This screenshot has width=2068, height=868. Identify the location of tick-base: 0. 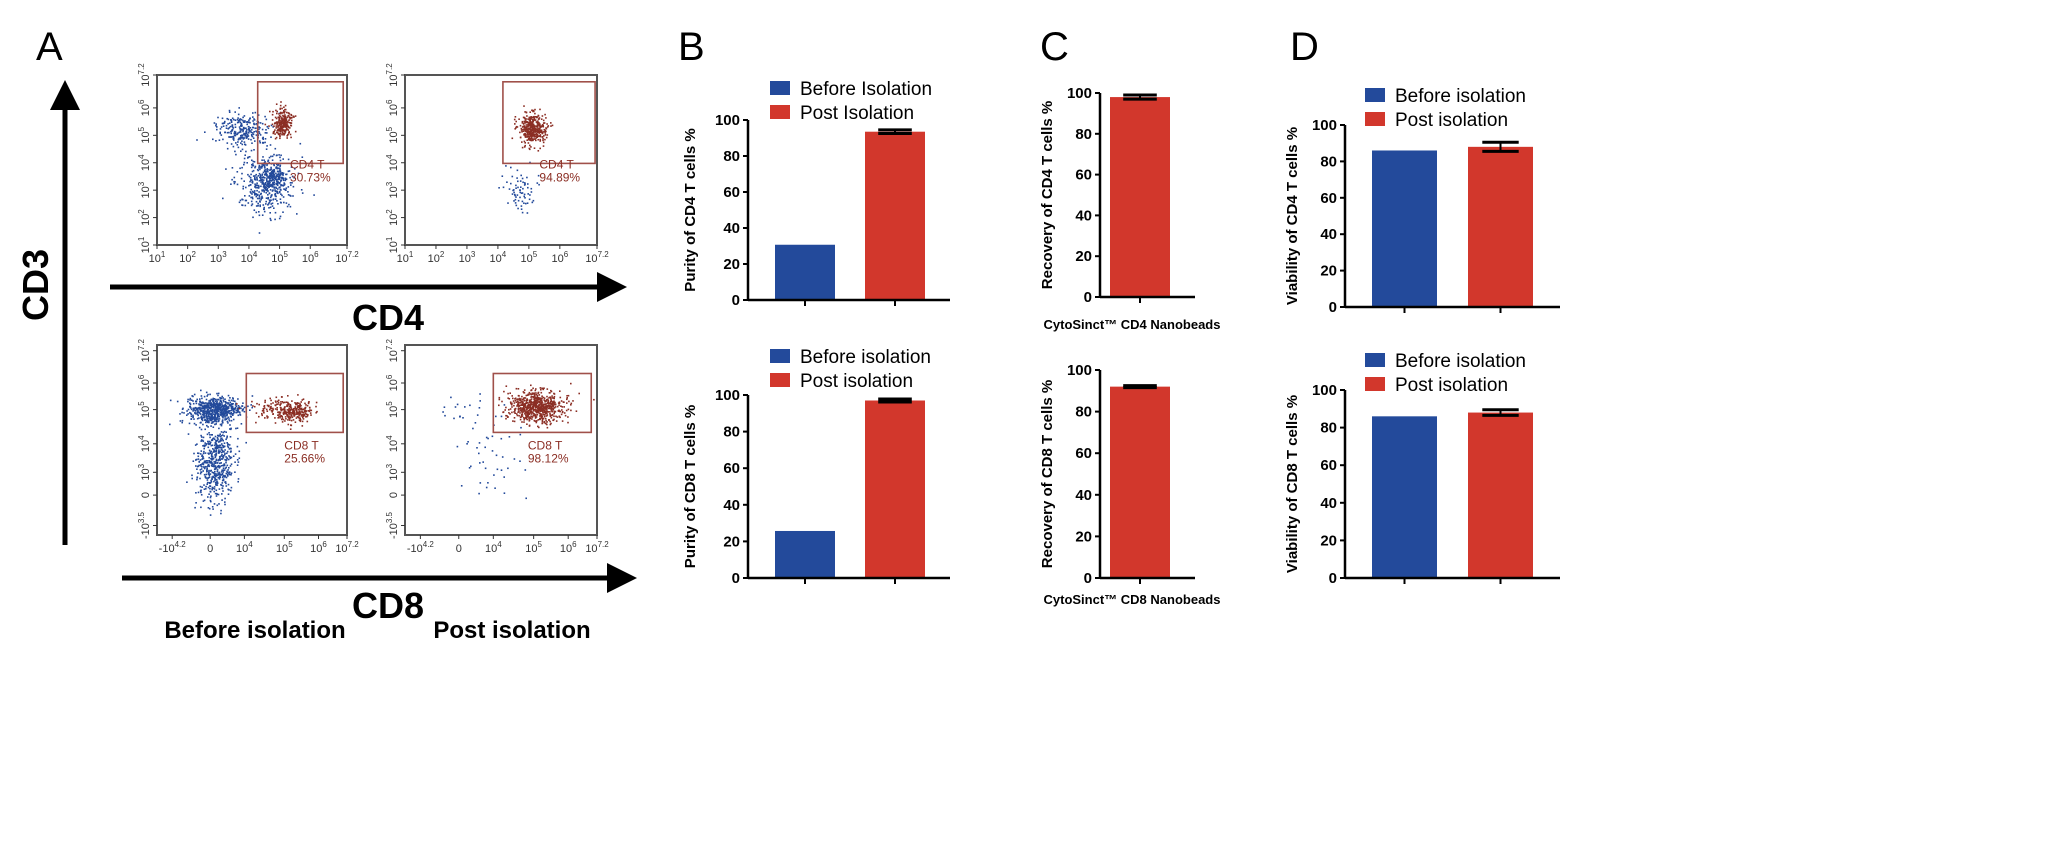
(394, 495).